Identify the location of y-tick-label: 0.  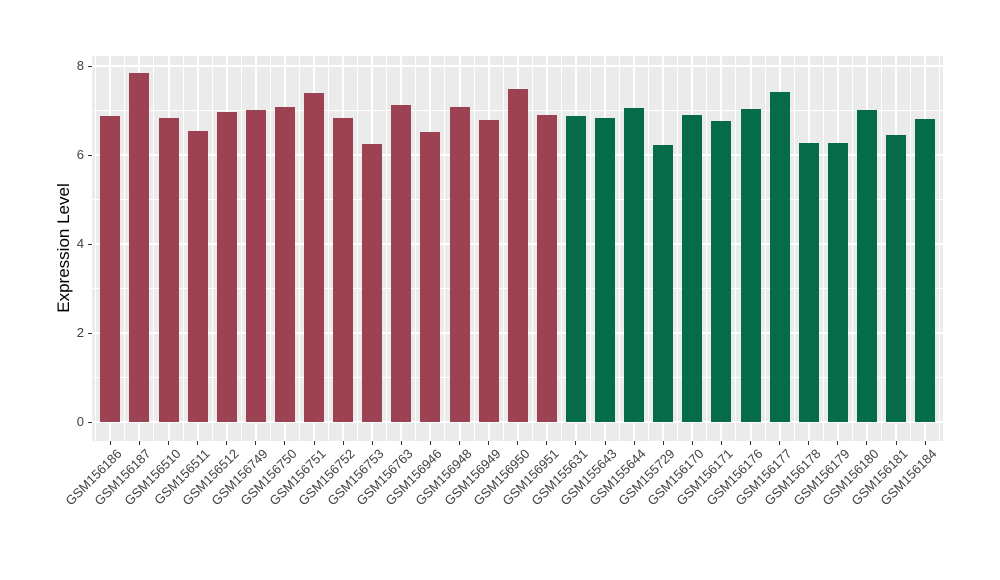
(80, 422).